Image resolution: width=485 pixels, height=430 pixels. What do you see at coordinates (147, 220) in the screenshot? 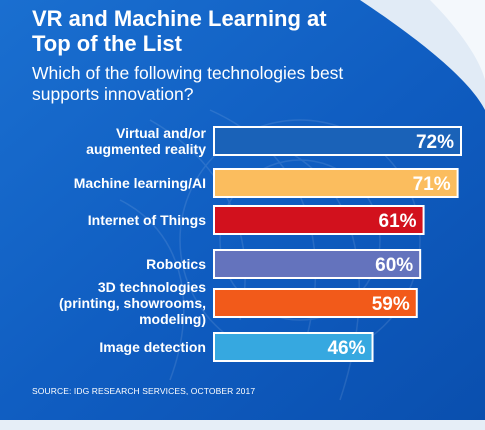
I see `category-label: Internet of Things` at bounding box center [147, 220].